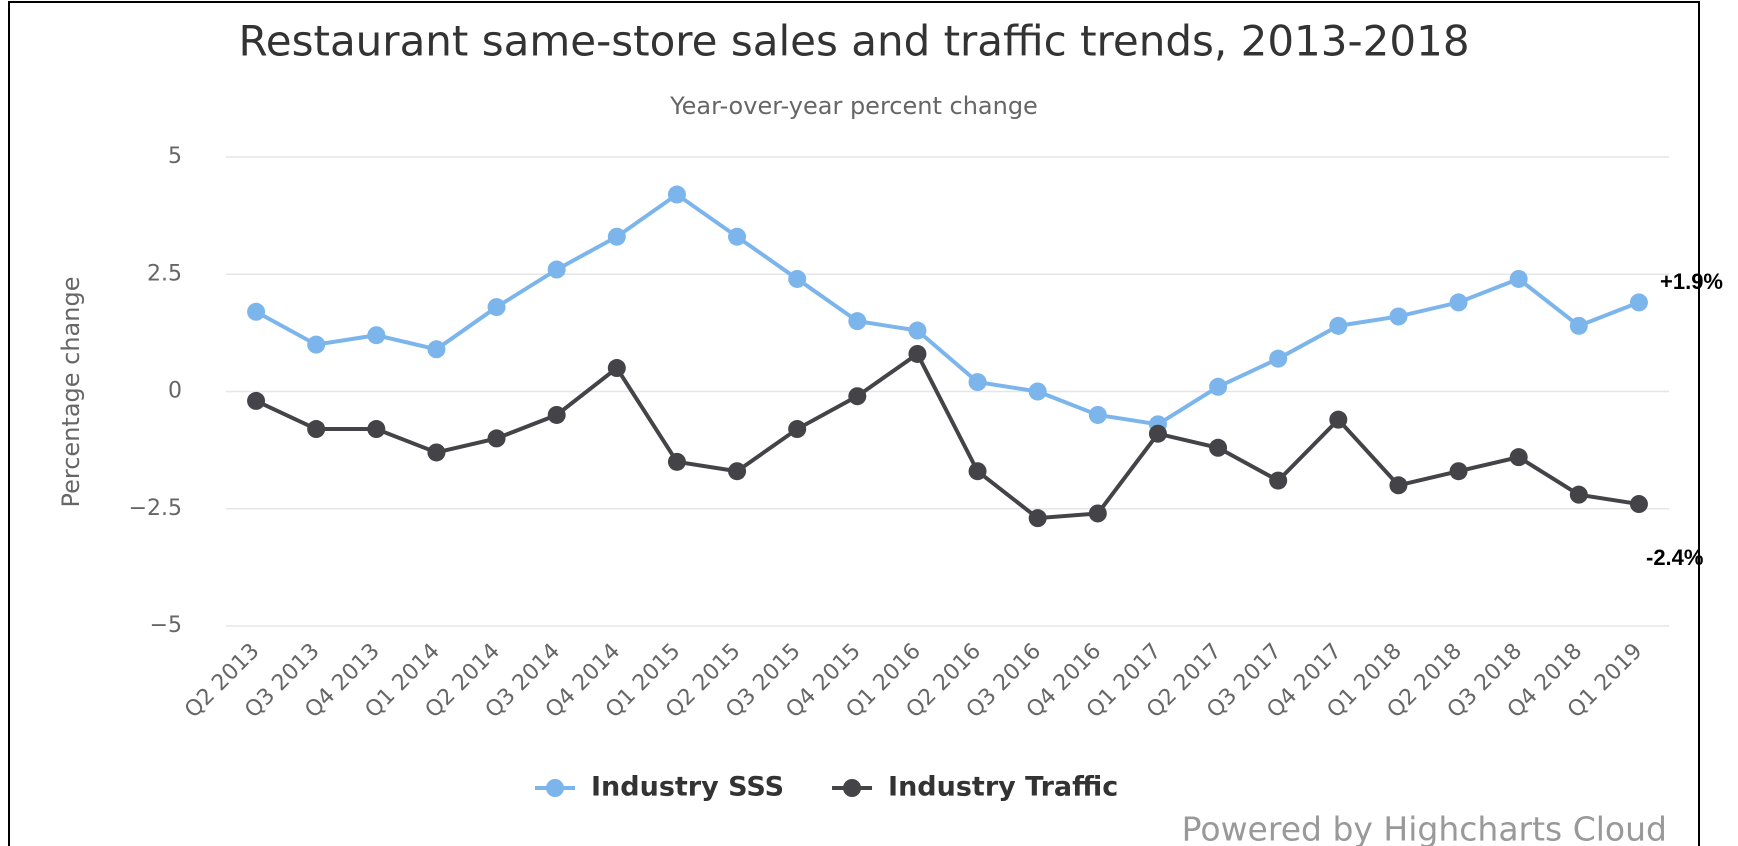 This screenshot has height=846, width=1738. I want to click on legend-label: Industry Traffic, so click(1003, 787).